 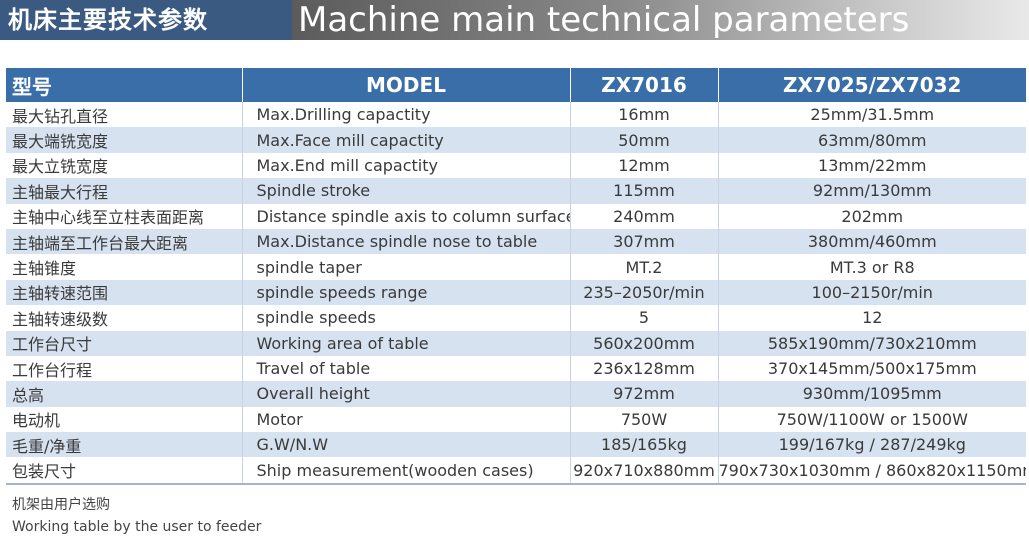 I want to click on value-zx7025-zx7032: 370x145mm/500x175mm, so click(x=871, y=368).